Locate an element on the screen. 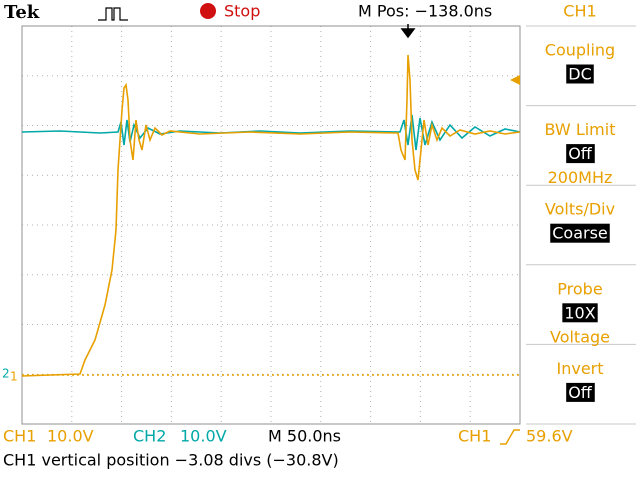  menu-label: BW Limit is located at coordinates (580, 129).